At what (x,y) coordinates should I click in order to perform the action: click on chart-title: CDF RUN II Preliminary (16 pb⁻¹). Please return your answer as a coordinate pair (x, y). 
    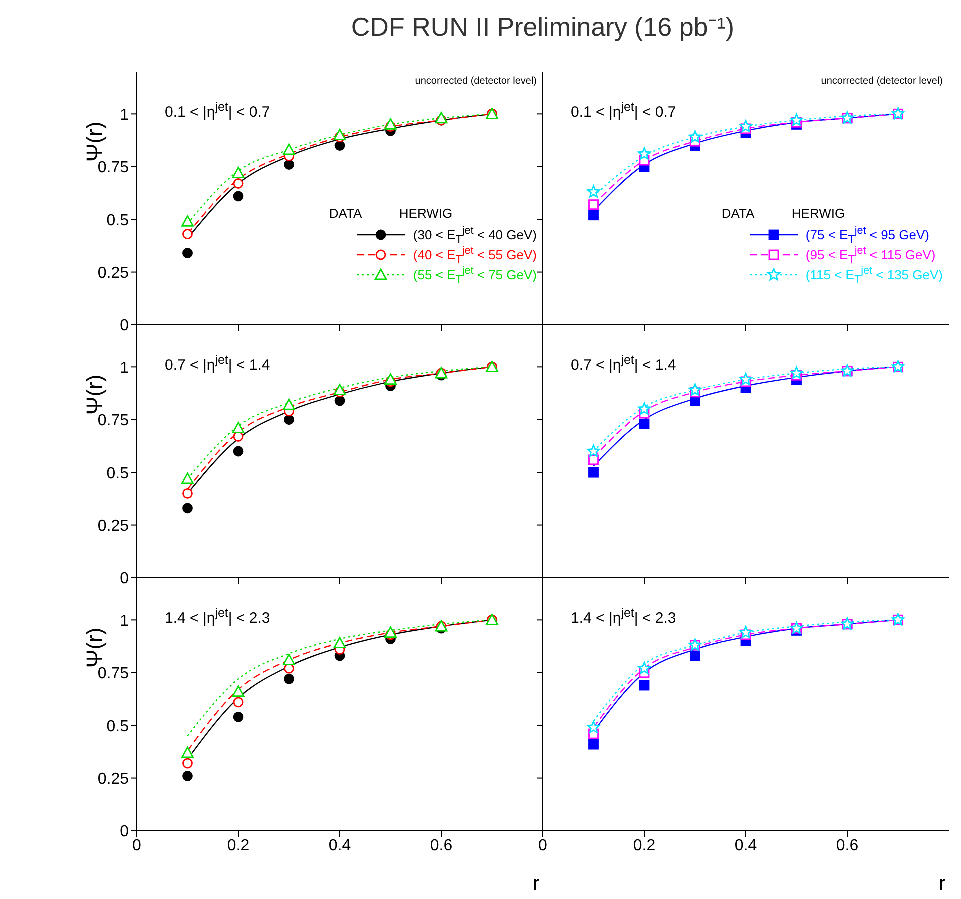
    Looking at the image, I should click on (543, 27).